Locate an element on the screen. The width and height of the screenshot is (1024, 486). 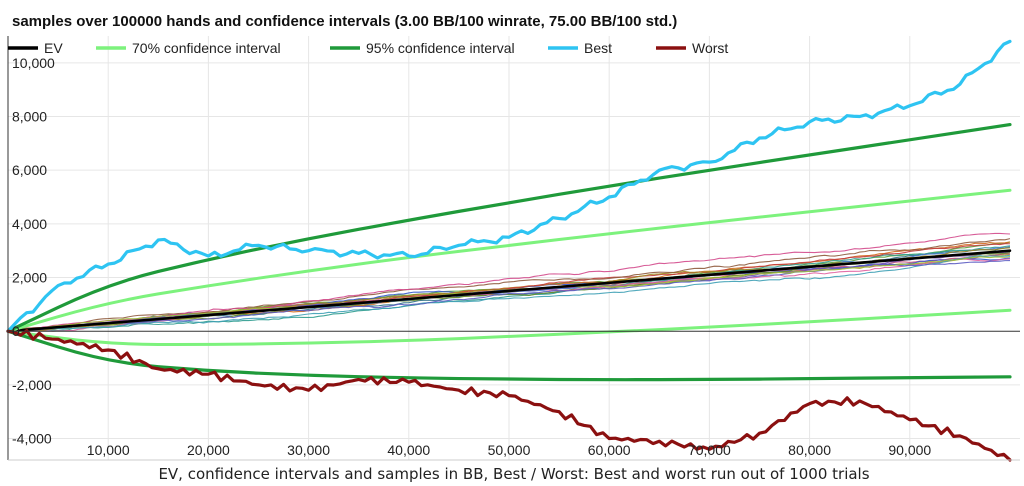
legend-item: 70% confidence interval is located at coordinates (188, 48).